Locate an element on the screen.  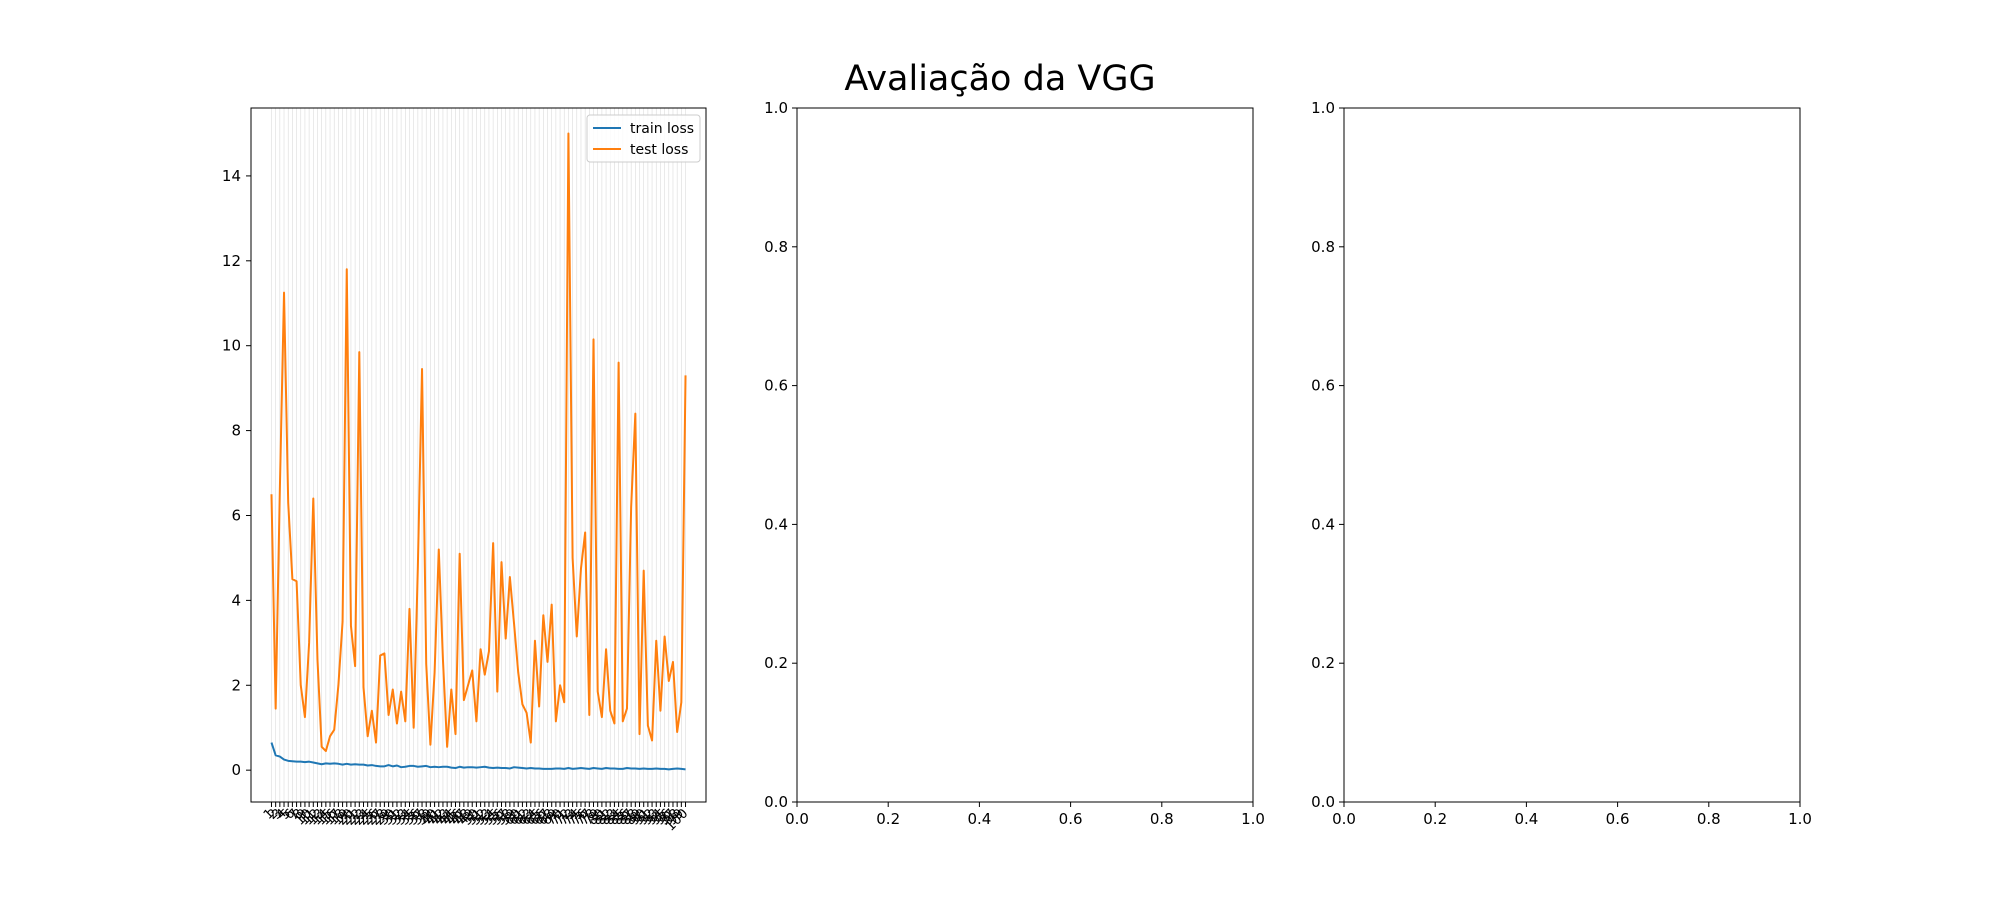
legend: train loss test loss is located at coordinates (643, 138).